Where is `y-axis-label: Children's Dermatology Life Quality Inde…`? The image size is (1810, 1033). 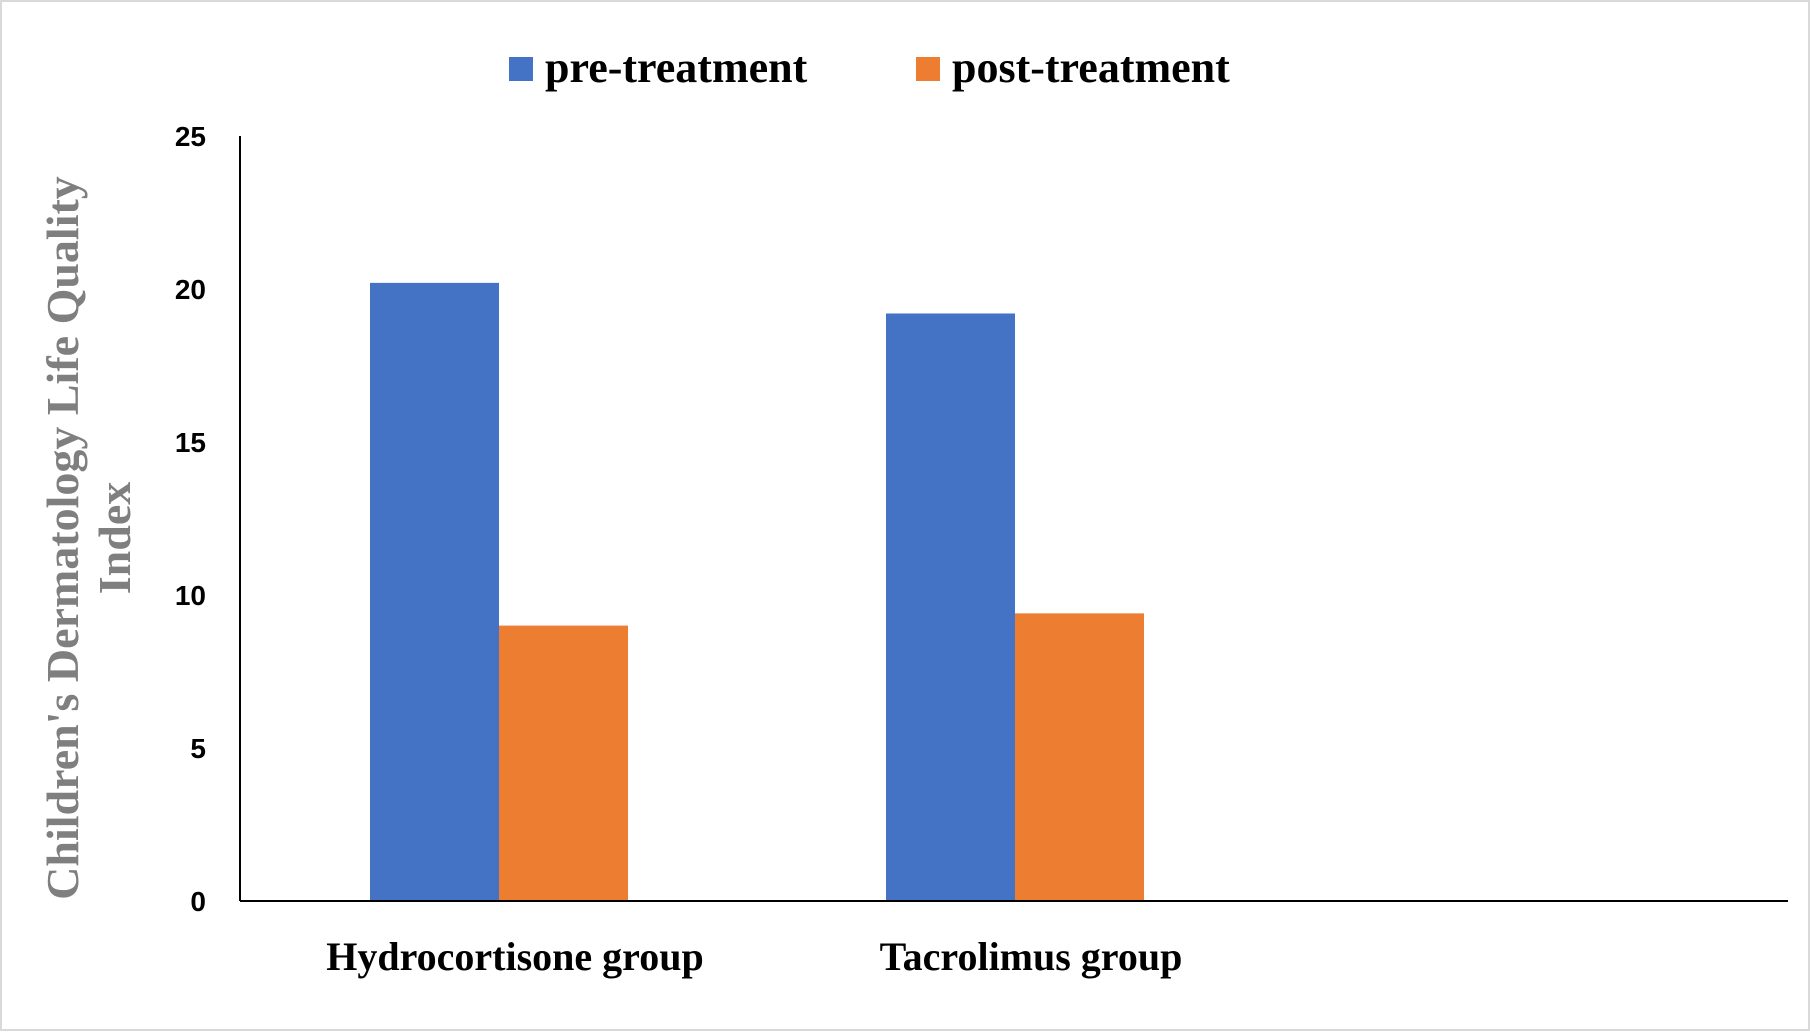
y-axis-label: Children's Dermatology Life Quality Inde… is located at coordinates (88, 538).